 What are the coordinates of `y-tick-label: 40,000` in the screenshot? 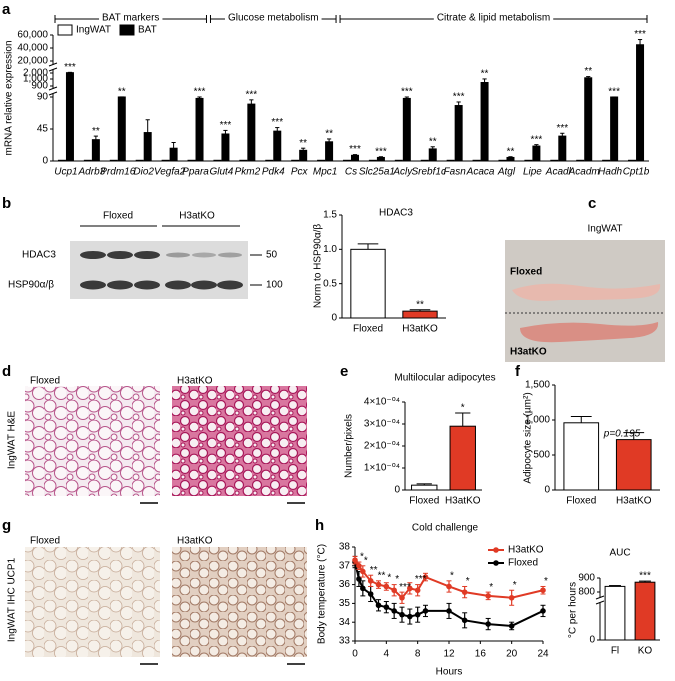 It's located at (32, 48).